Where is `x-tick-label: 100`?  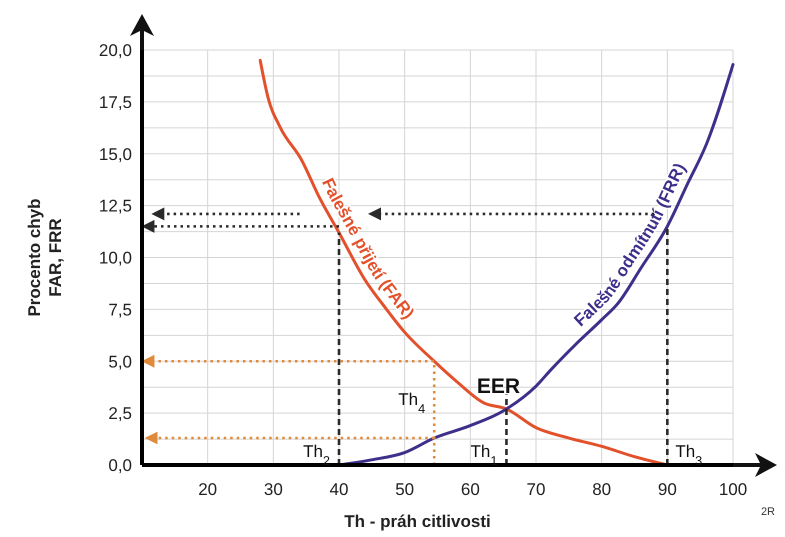 x-tick-label: 100 is located at coordinates (733, 489).